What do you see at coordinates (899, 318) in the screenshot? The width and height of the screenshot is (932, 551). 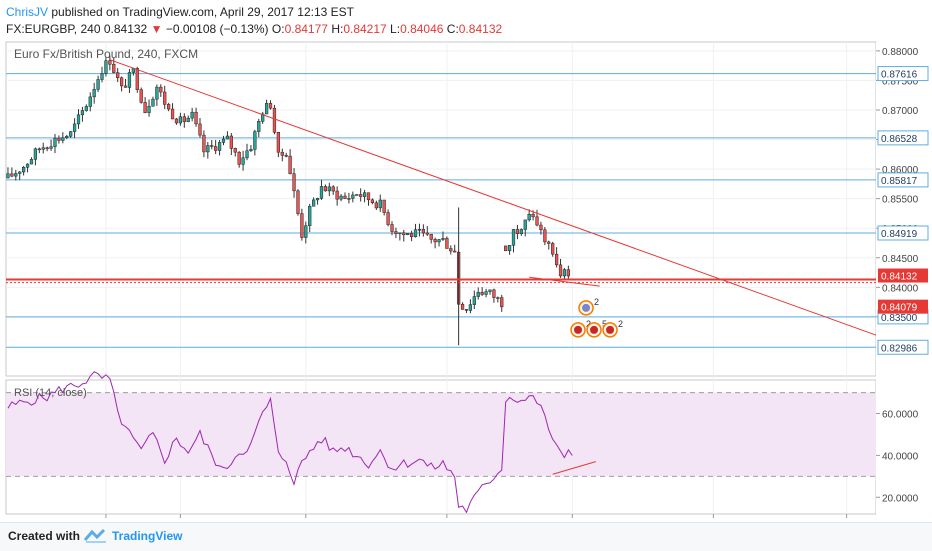 I see `level-price-label: 0.83500` at bounding box center [899, 318].